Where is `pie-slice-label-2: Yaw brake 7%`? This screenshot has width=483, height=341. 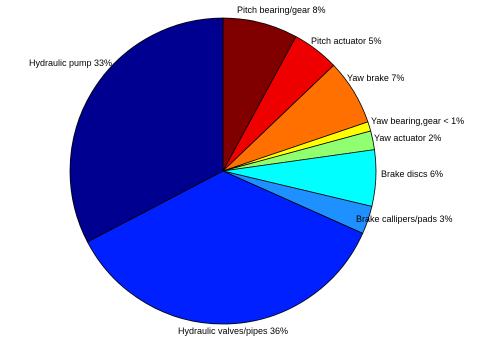 pie-slice-label-2: Yaw brake 7% is located at coordinates (375, 78).